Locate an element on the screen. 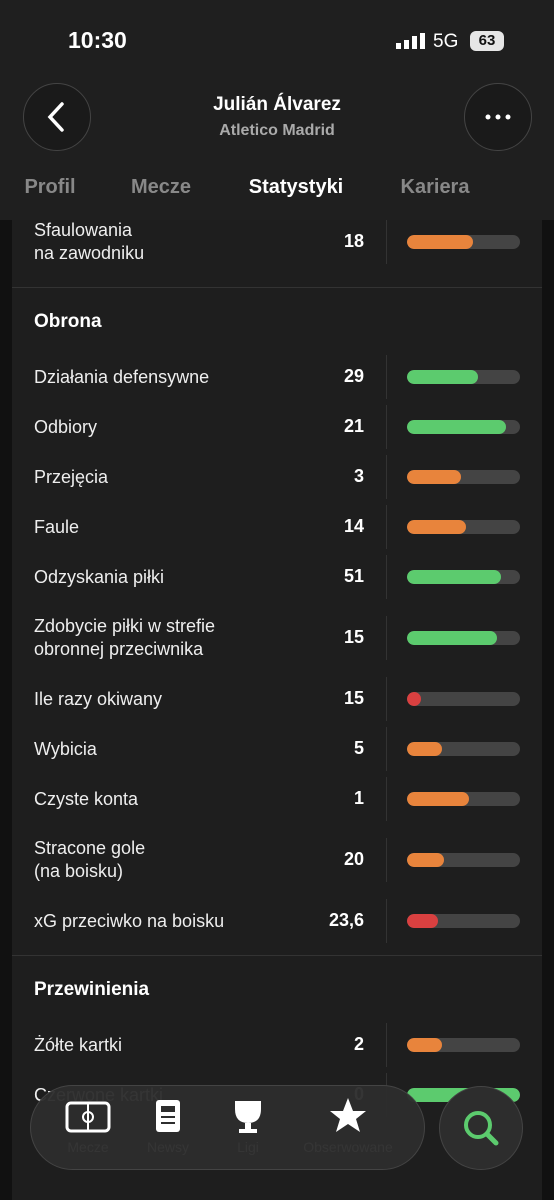 The width and height of the screenshot is (554, 1200). section-title: Obrona is located at coordinates (68, 321).